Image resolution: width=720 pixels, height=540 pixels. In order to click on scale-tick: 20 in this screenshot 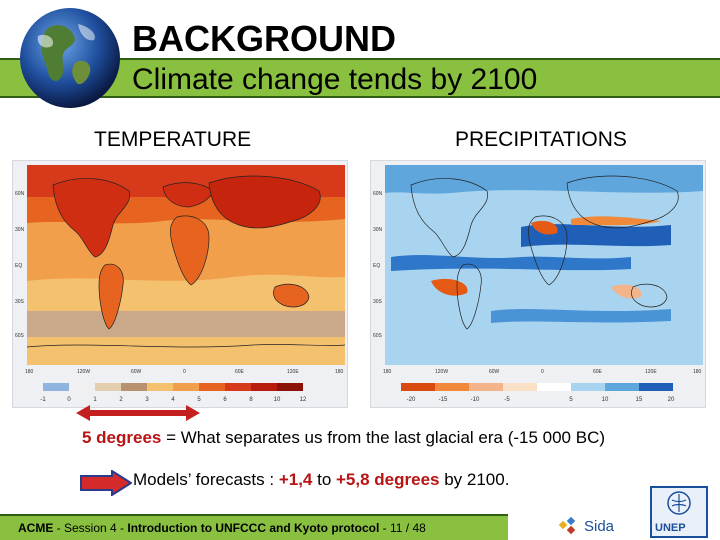, I will do `click(671, 400)`.